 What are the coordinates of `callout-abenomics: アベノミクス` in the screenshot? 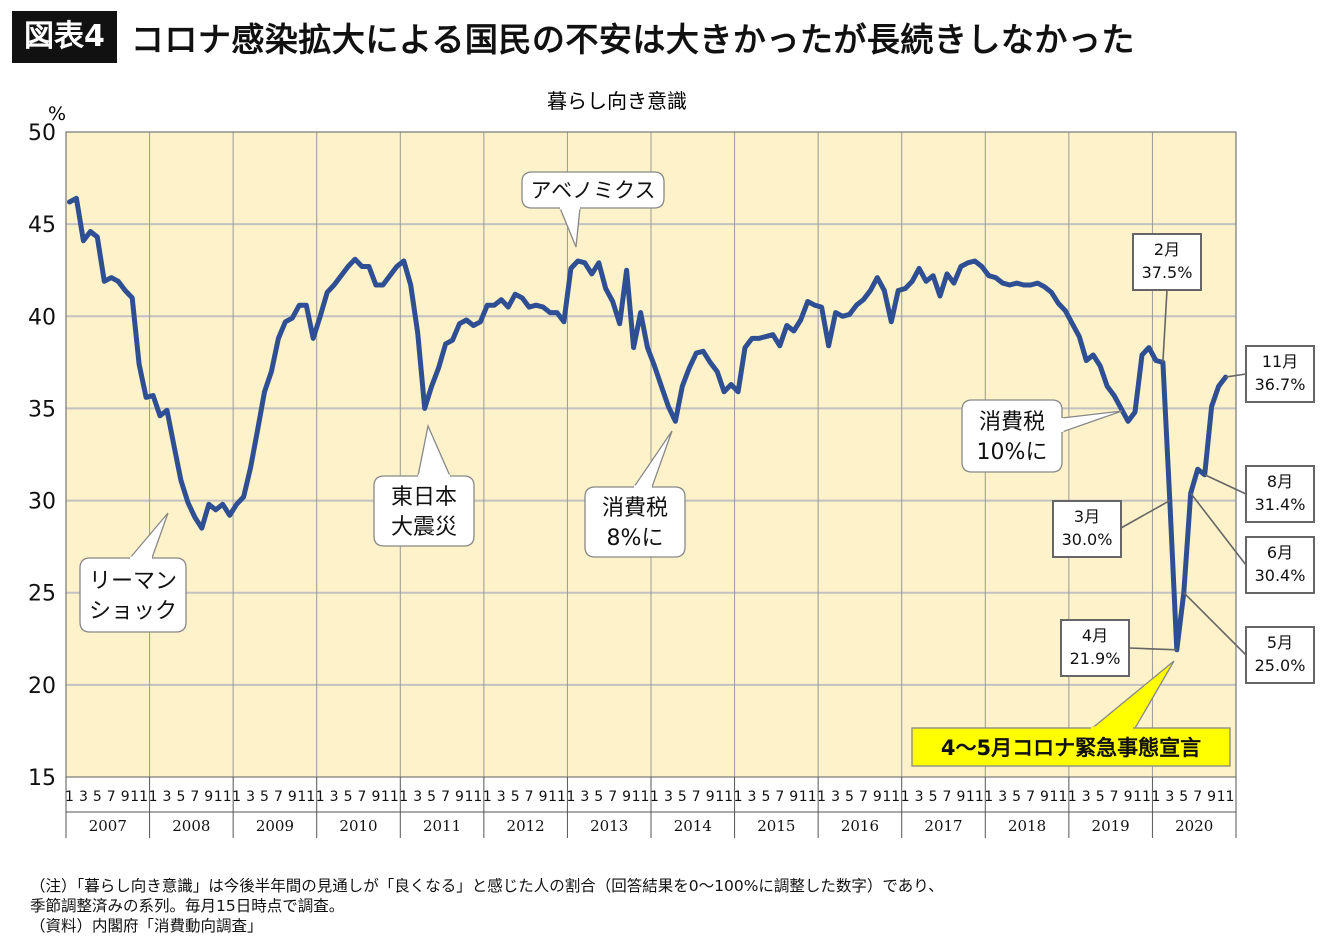 It's located at (593, 209).